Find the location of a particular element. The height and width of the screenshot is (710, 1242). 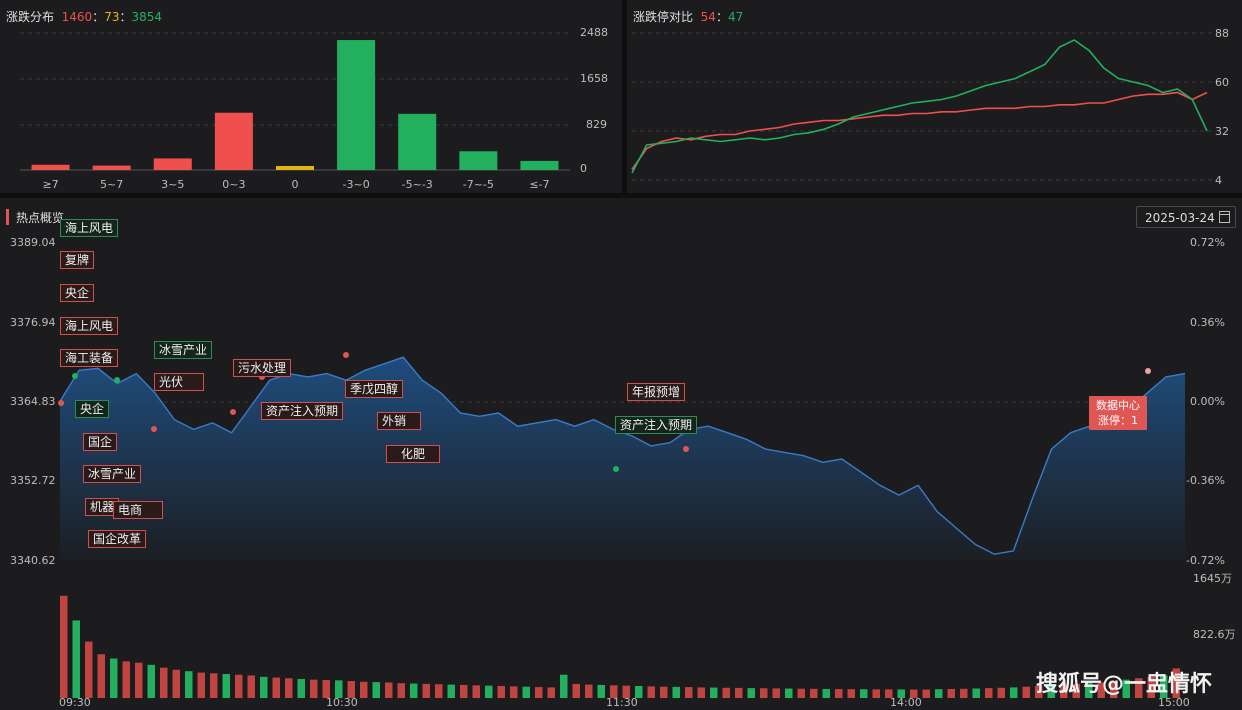

distribution-title: 涨跌分布 1460：73：3854 is located at coordinates (84, 16).